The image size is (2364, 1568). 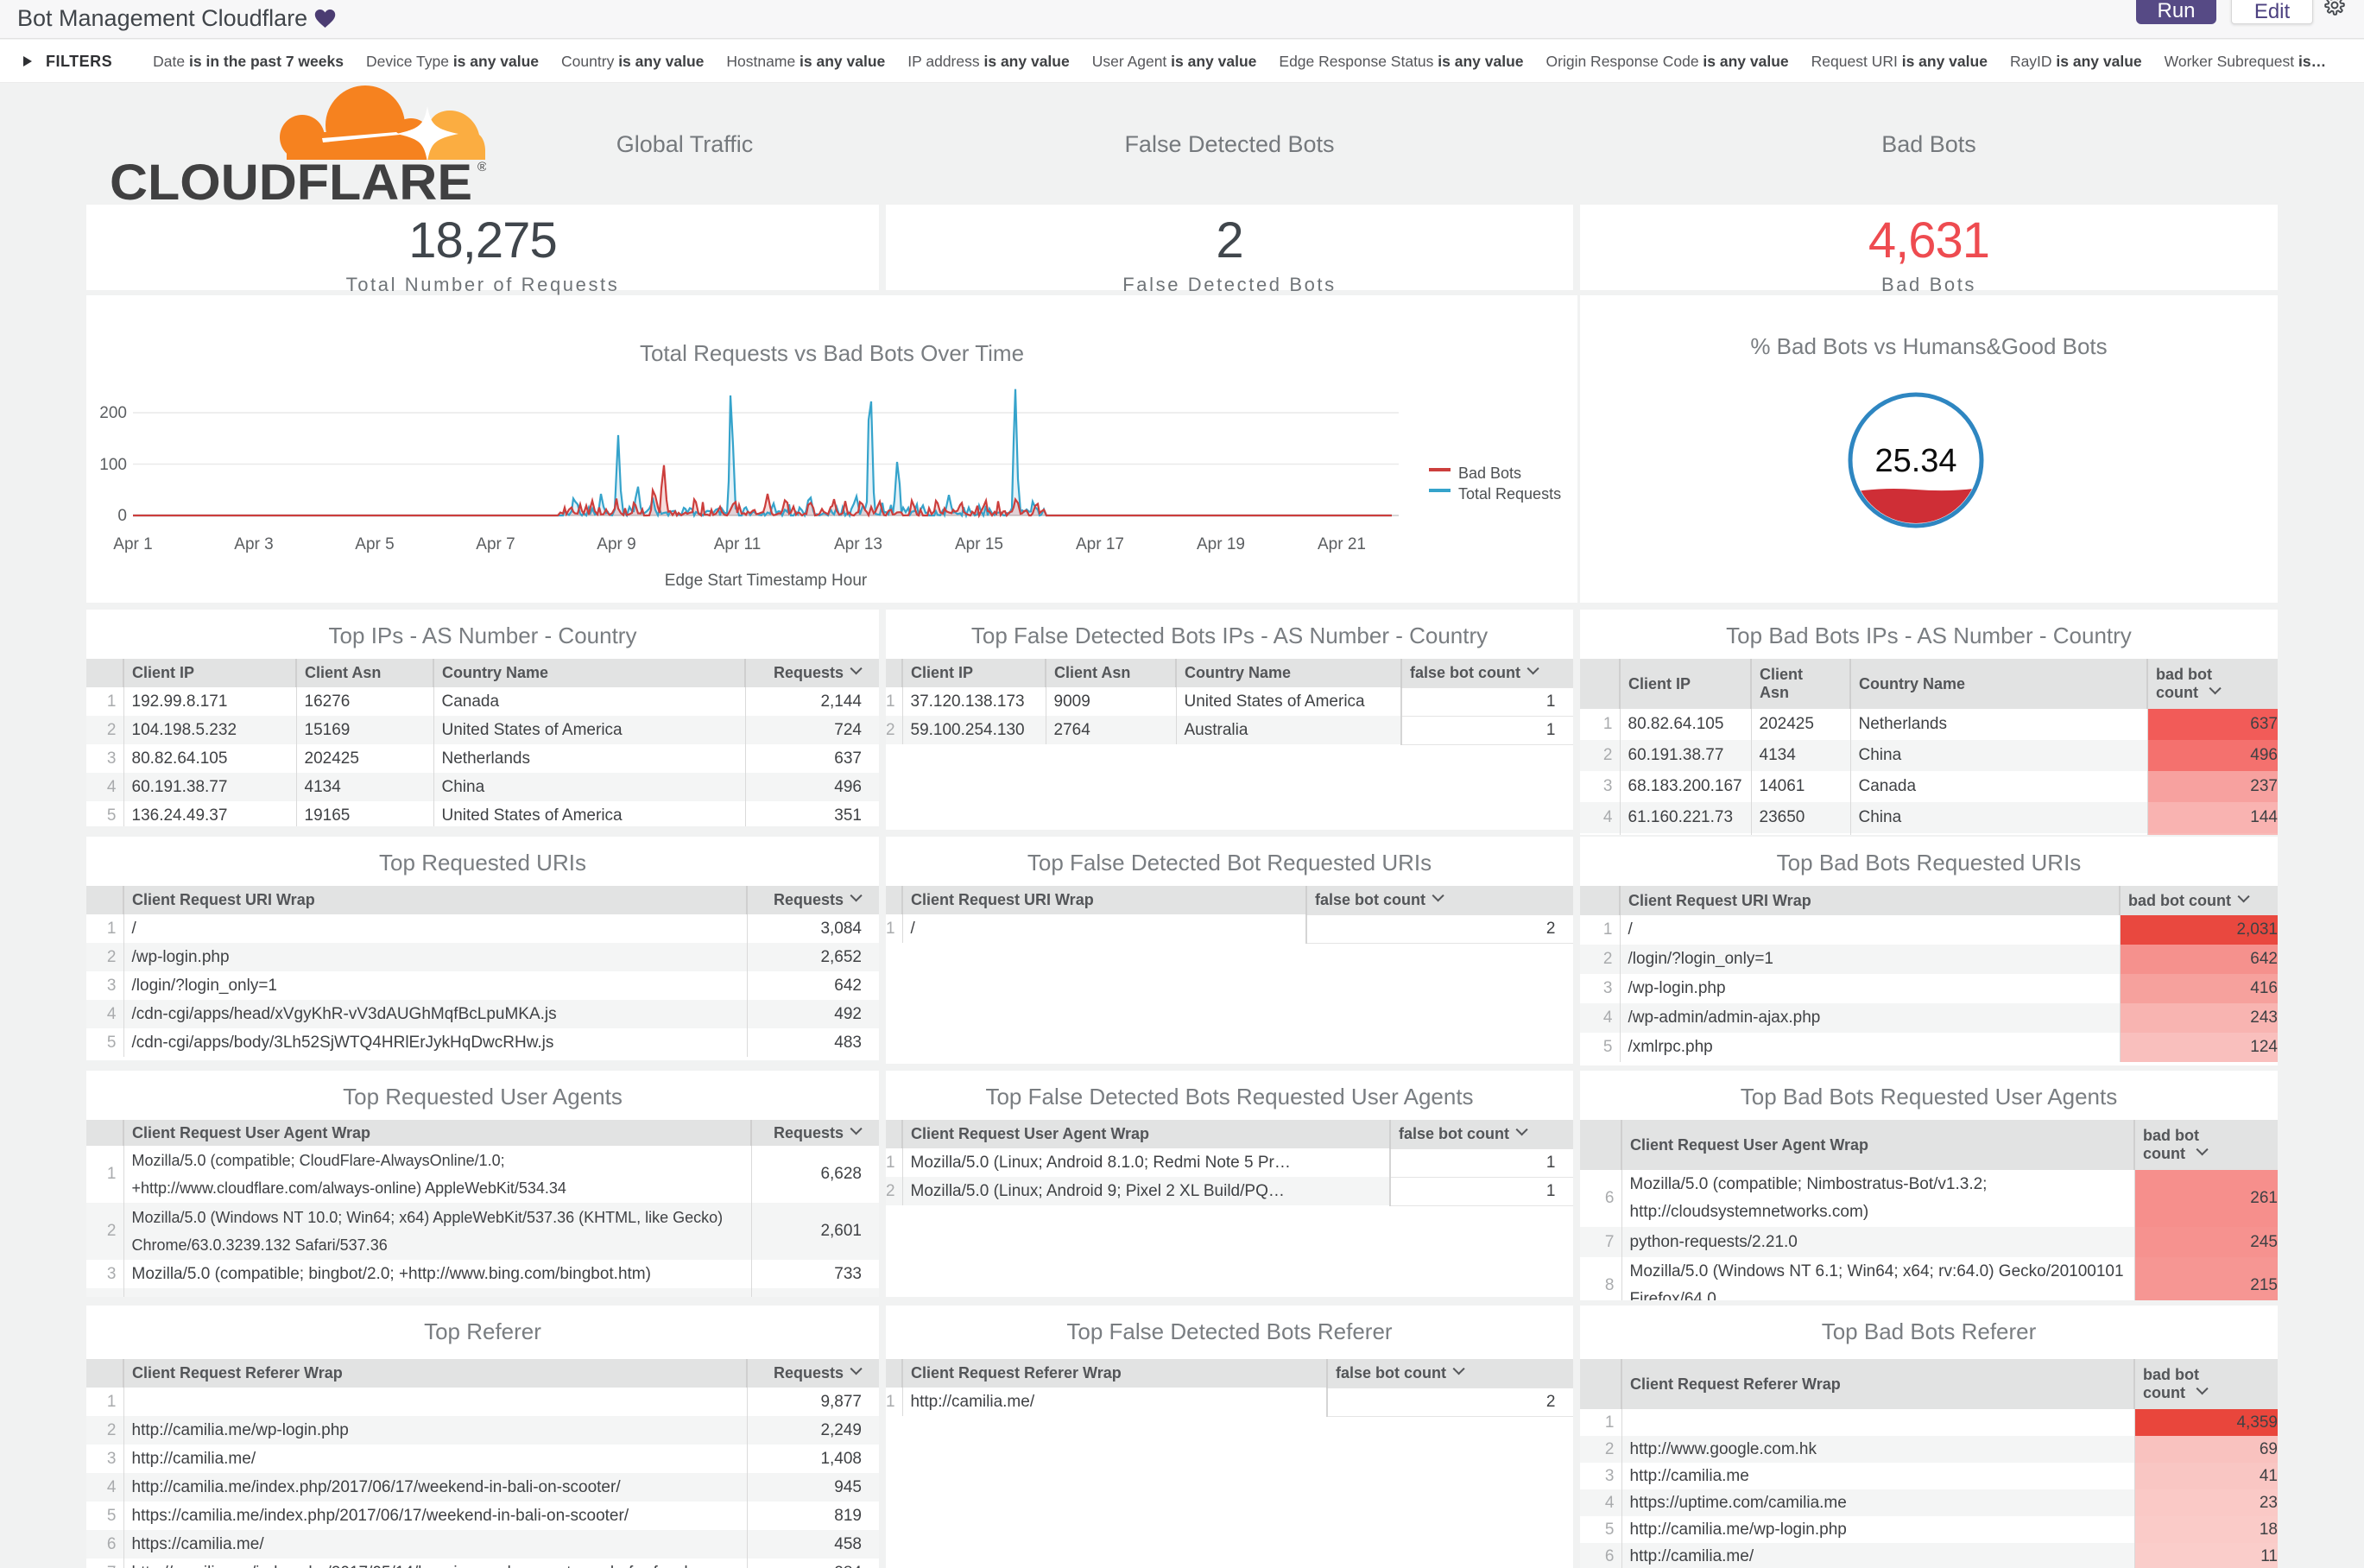 What do you see at coordinates (1509, 494) in the screenshot?
I see `svg-text: Total Requests` at bounding box center [1509, 494].